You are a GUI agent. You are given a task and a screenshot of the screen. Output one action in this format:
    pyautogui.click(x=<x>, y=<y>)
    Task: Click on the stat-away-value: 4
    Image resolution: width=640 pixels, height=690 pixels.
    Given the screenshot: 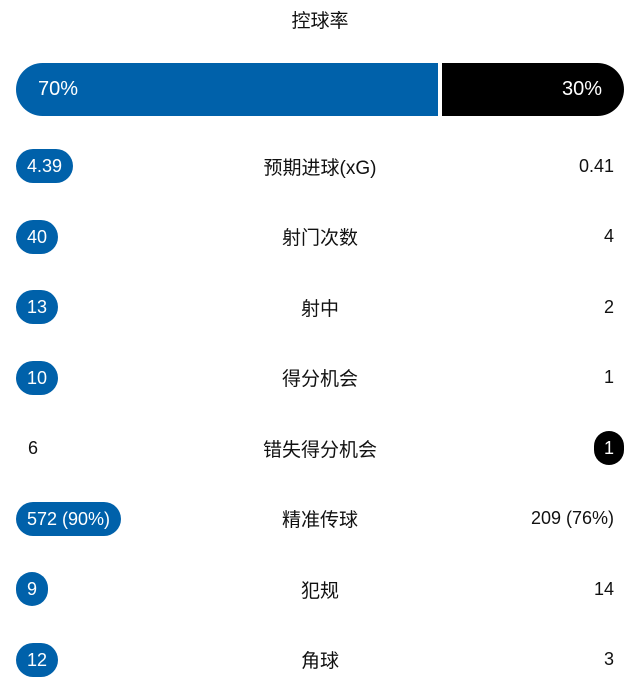 What is the action you would take?
    pyautogui.click(x=608, y=236)
    